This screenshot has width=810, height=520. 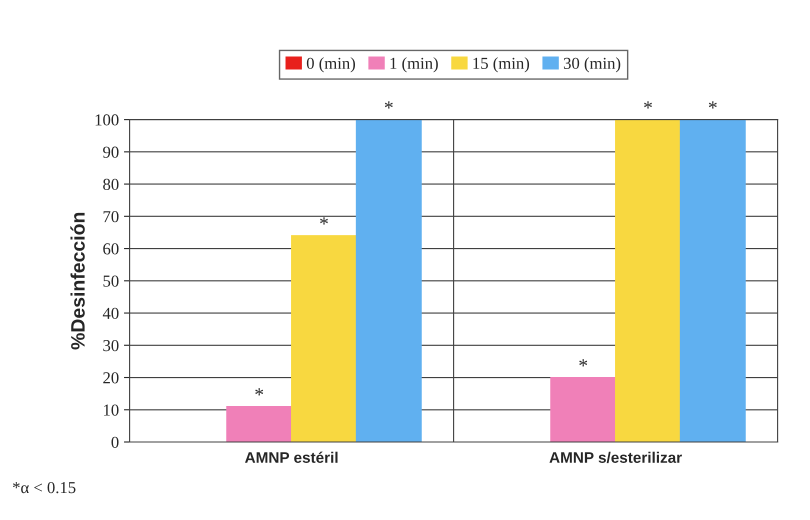 I want to click on x-tick-label: AMNP estéril, so click(x=291, y=457).